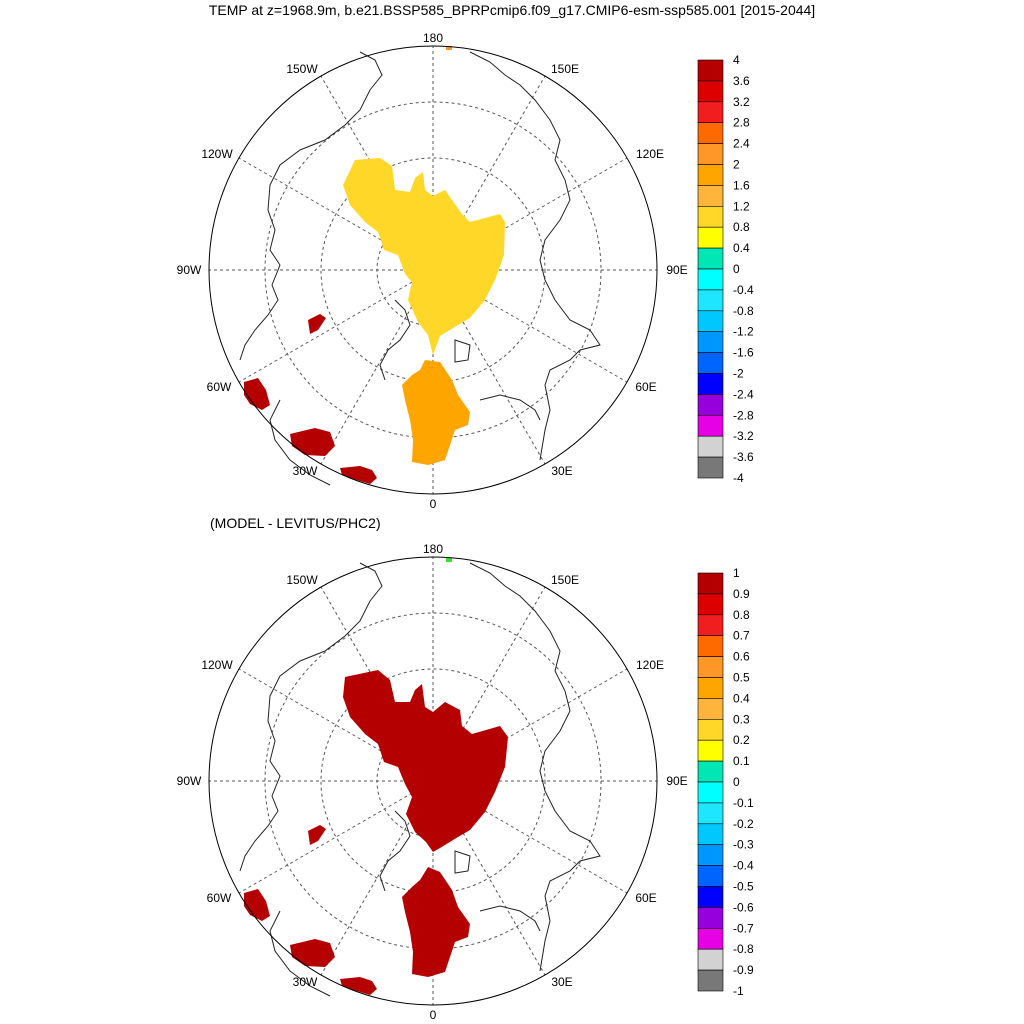 The height and width of the screenshot is (1024, 1024). I want to click on labrador-sea-diff-b, so click(312, 953).